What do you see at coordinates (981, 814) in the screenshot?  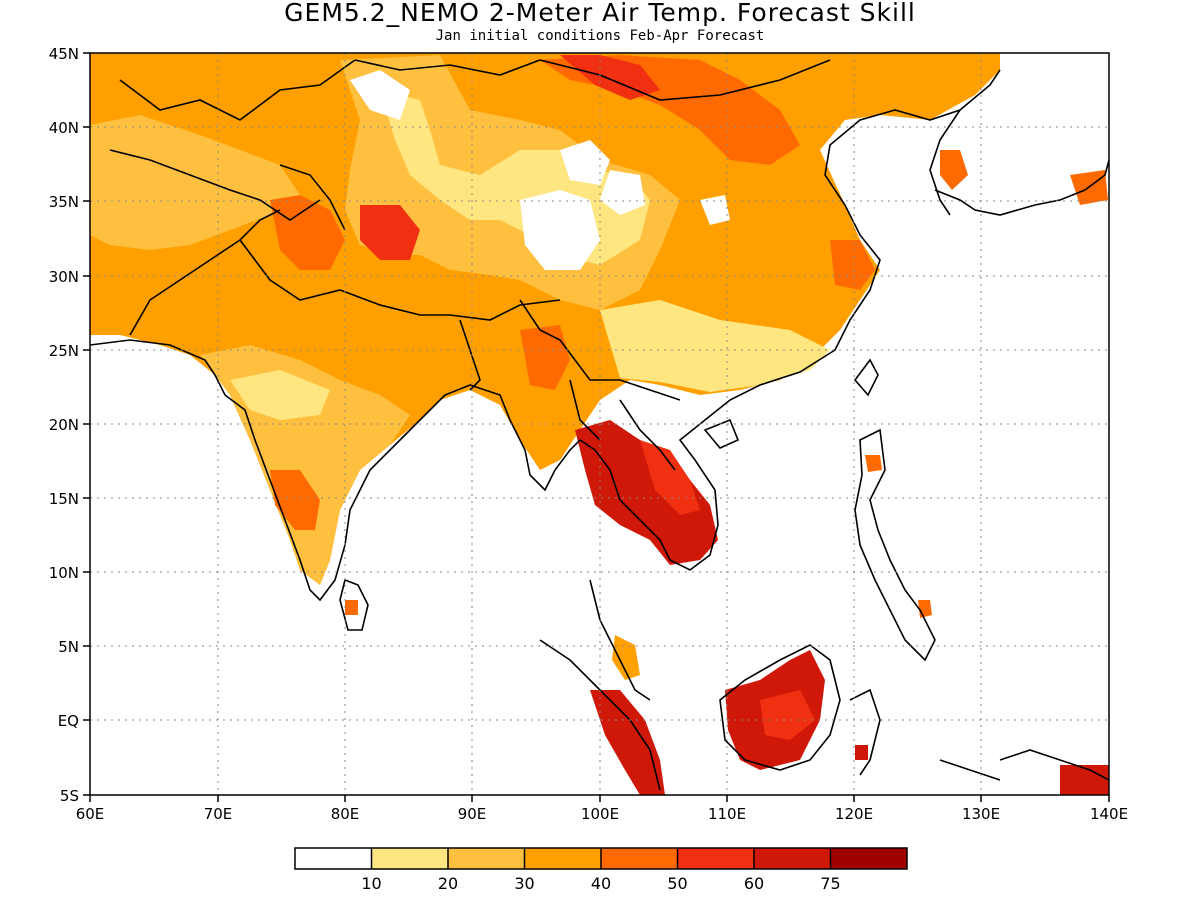 I see `lon-label-130e: 130E` at bounding box center [981, 814].